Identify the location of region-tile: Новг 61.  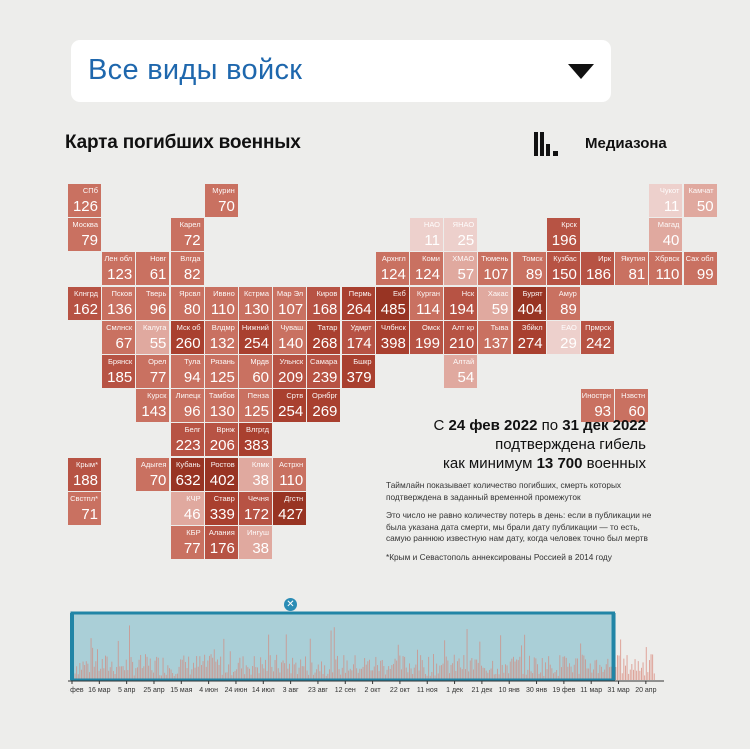
(153, 269).